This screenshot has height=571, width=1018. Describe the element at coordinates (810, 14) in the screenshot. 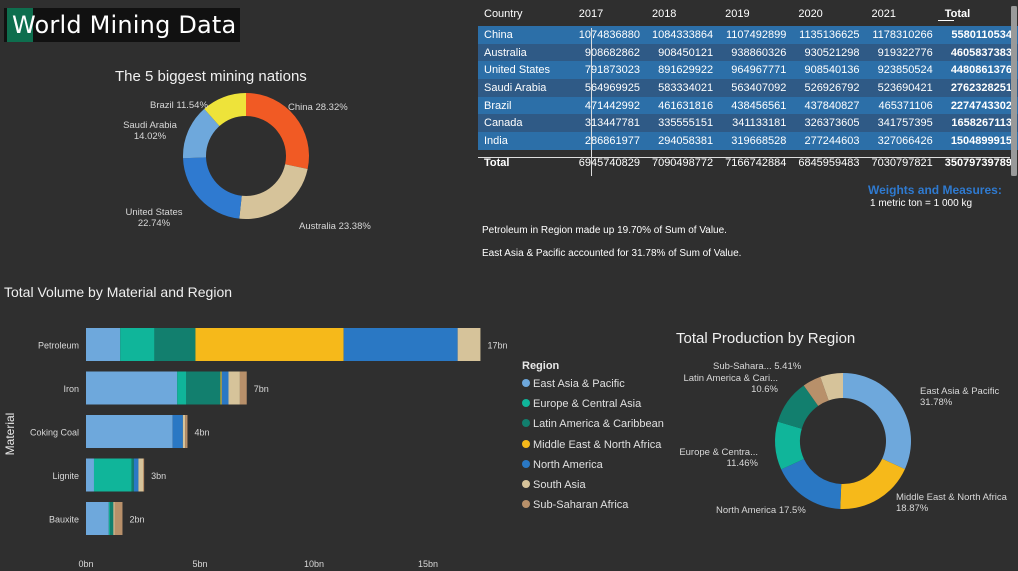

I see `column-header: 2020` at that location.